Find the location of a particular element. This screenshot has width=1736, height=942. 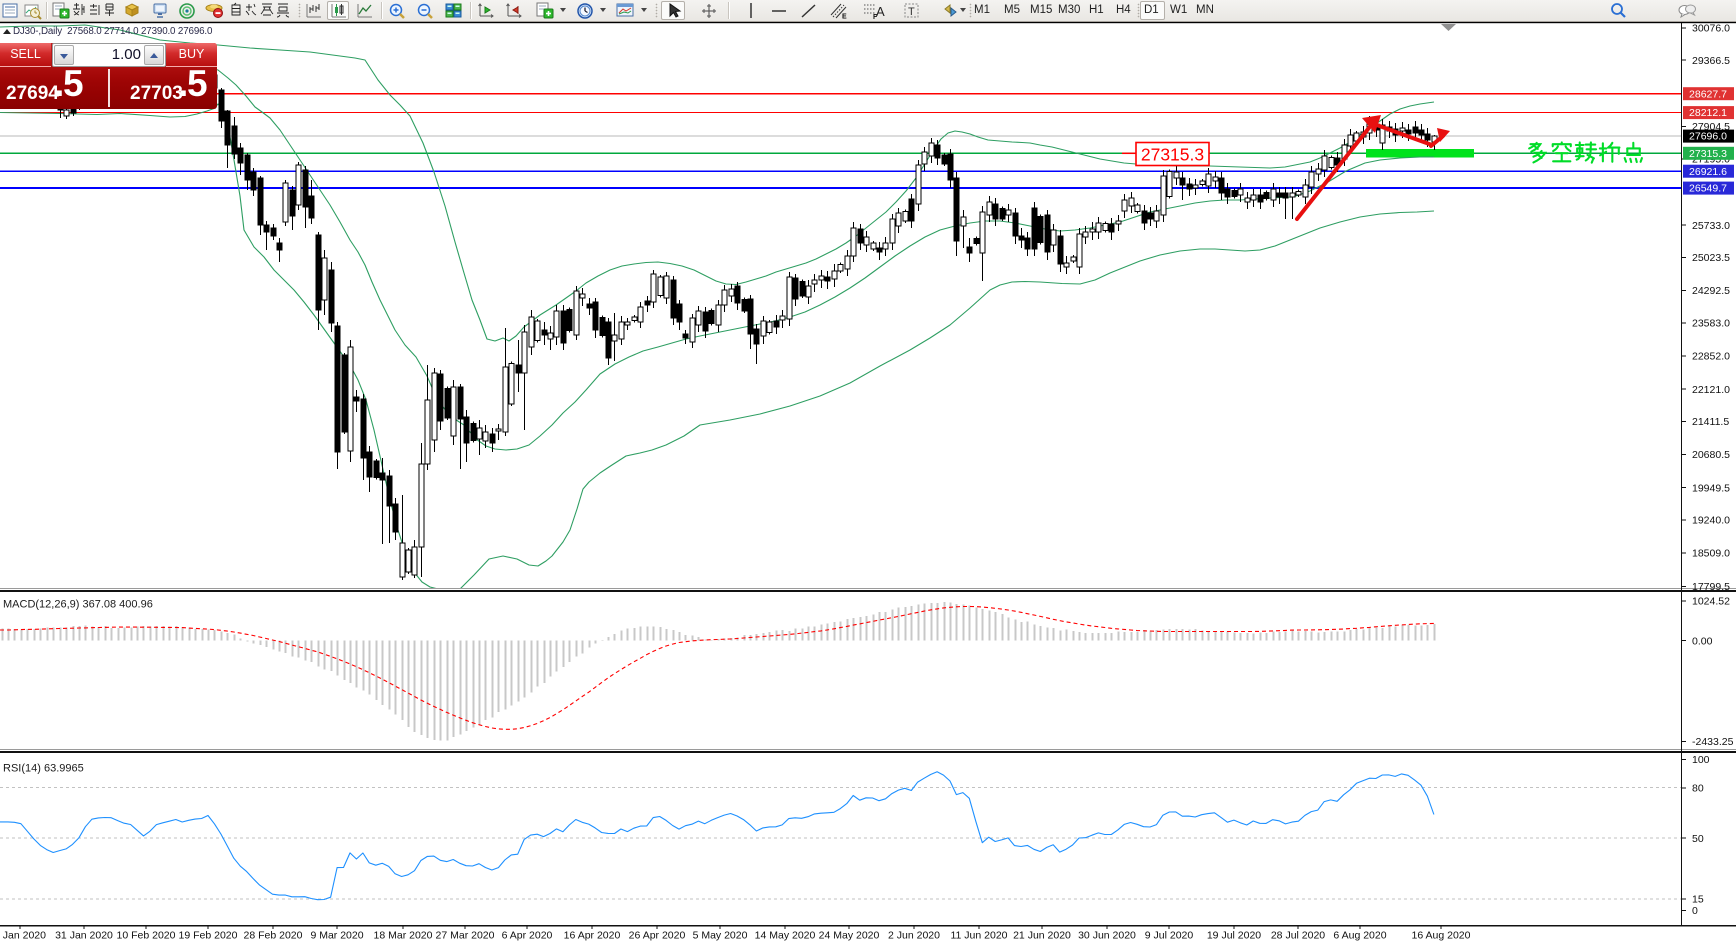

svg-text: 27696.0 is located at coordinates (1708, 137).